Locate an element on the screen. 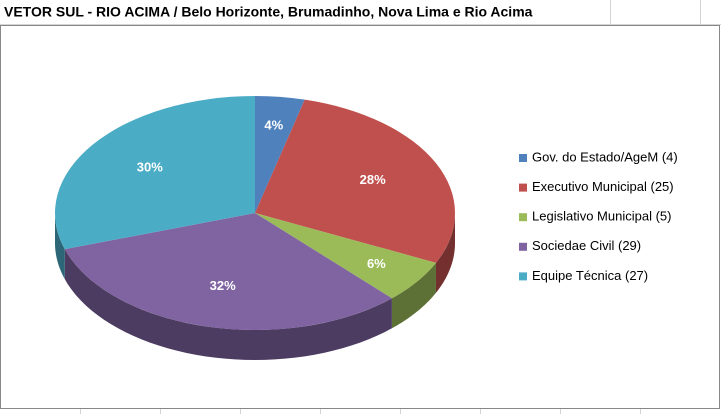 This screenshot has width=721, height=414. legend-label: Equipe Técnica (27) is located at coordinates (590, 275).